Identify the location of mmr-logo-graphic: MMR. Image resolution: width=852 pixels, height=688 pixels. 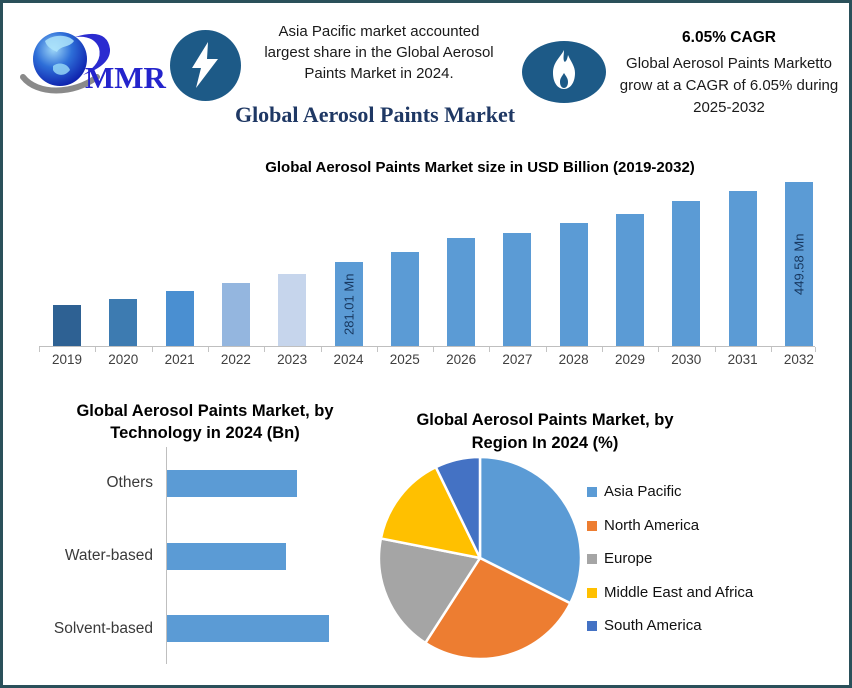
(93, 63).